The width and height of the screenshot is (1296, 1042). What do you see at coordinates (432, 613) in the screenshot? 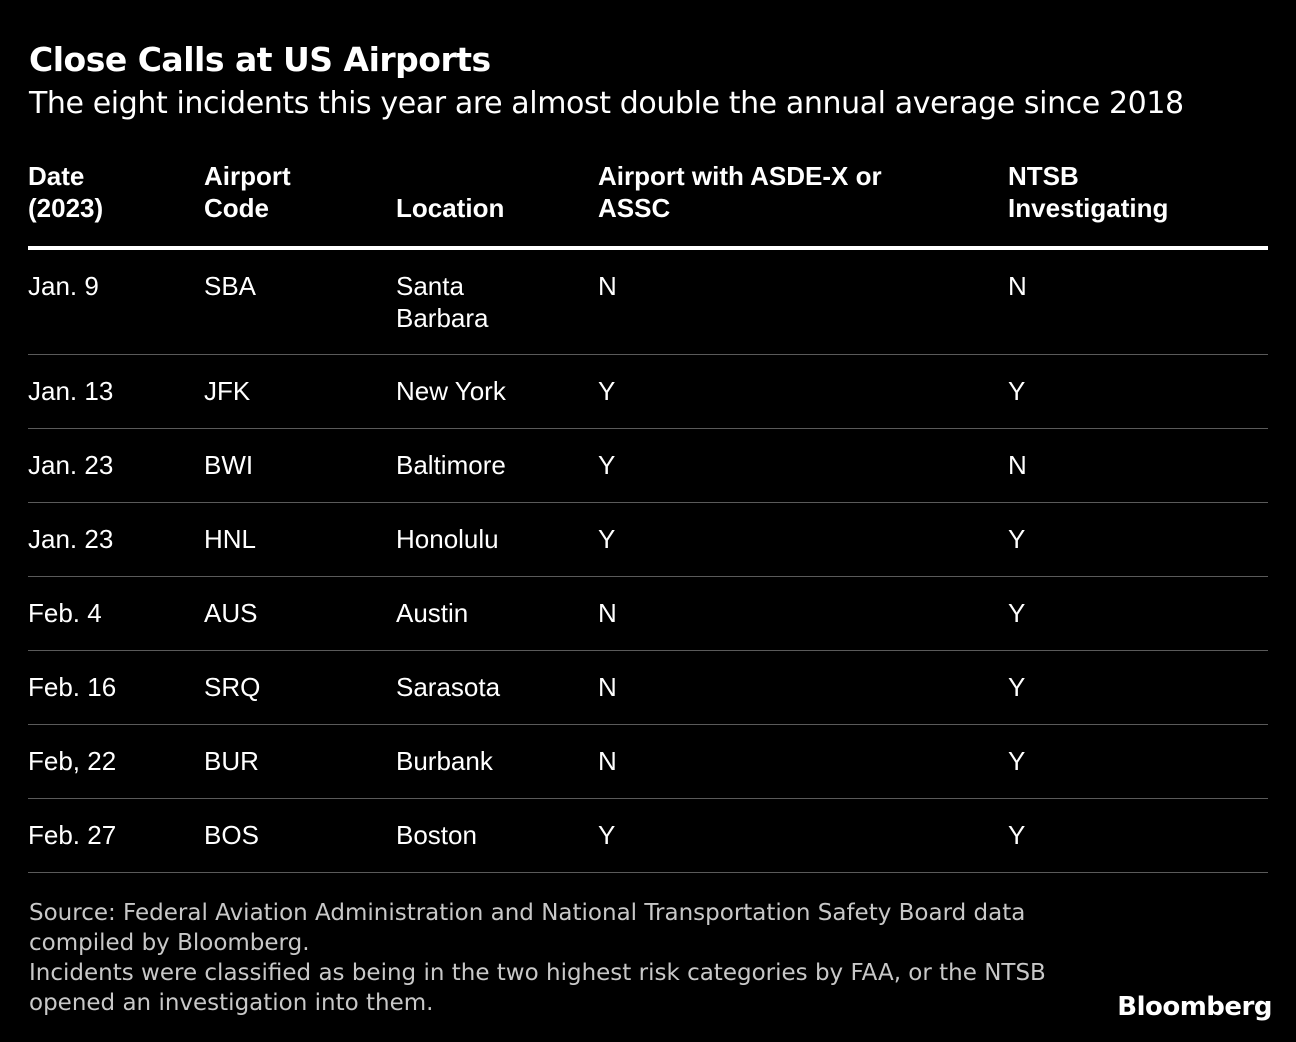
I see `cell-location: Austin` at bounding box center [432, 613].